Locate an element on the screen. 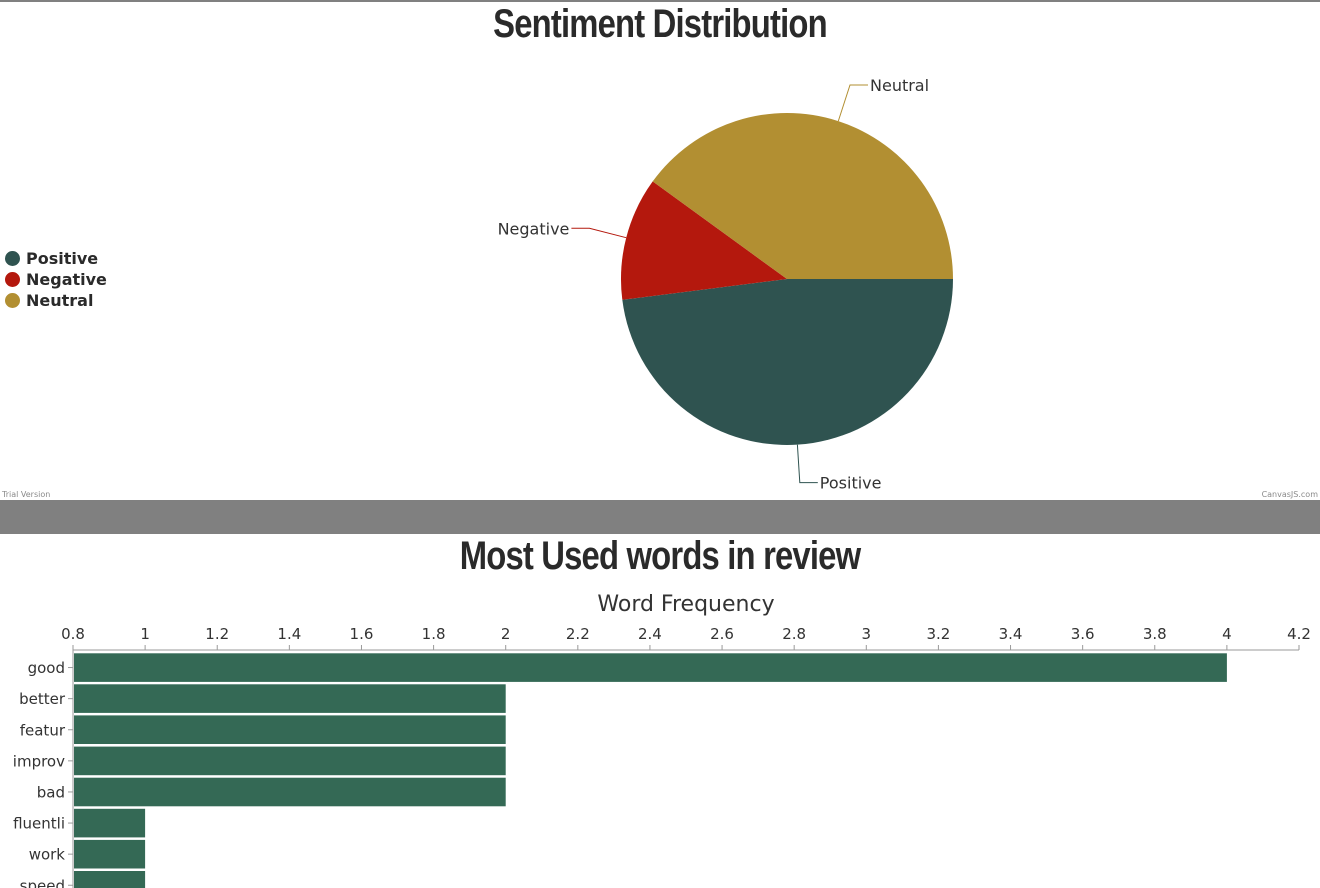 The image size is (1320, 888). legend-swatch-positive is located at coordinates (12, 258).